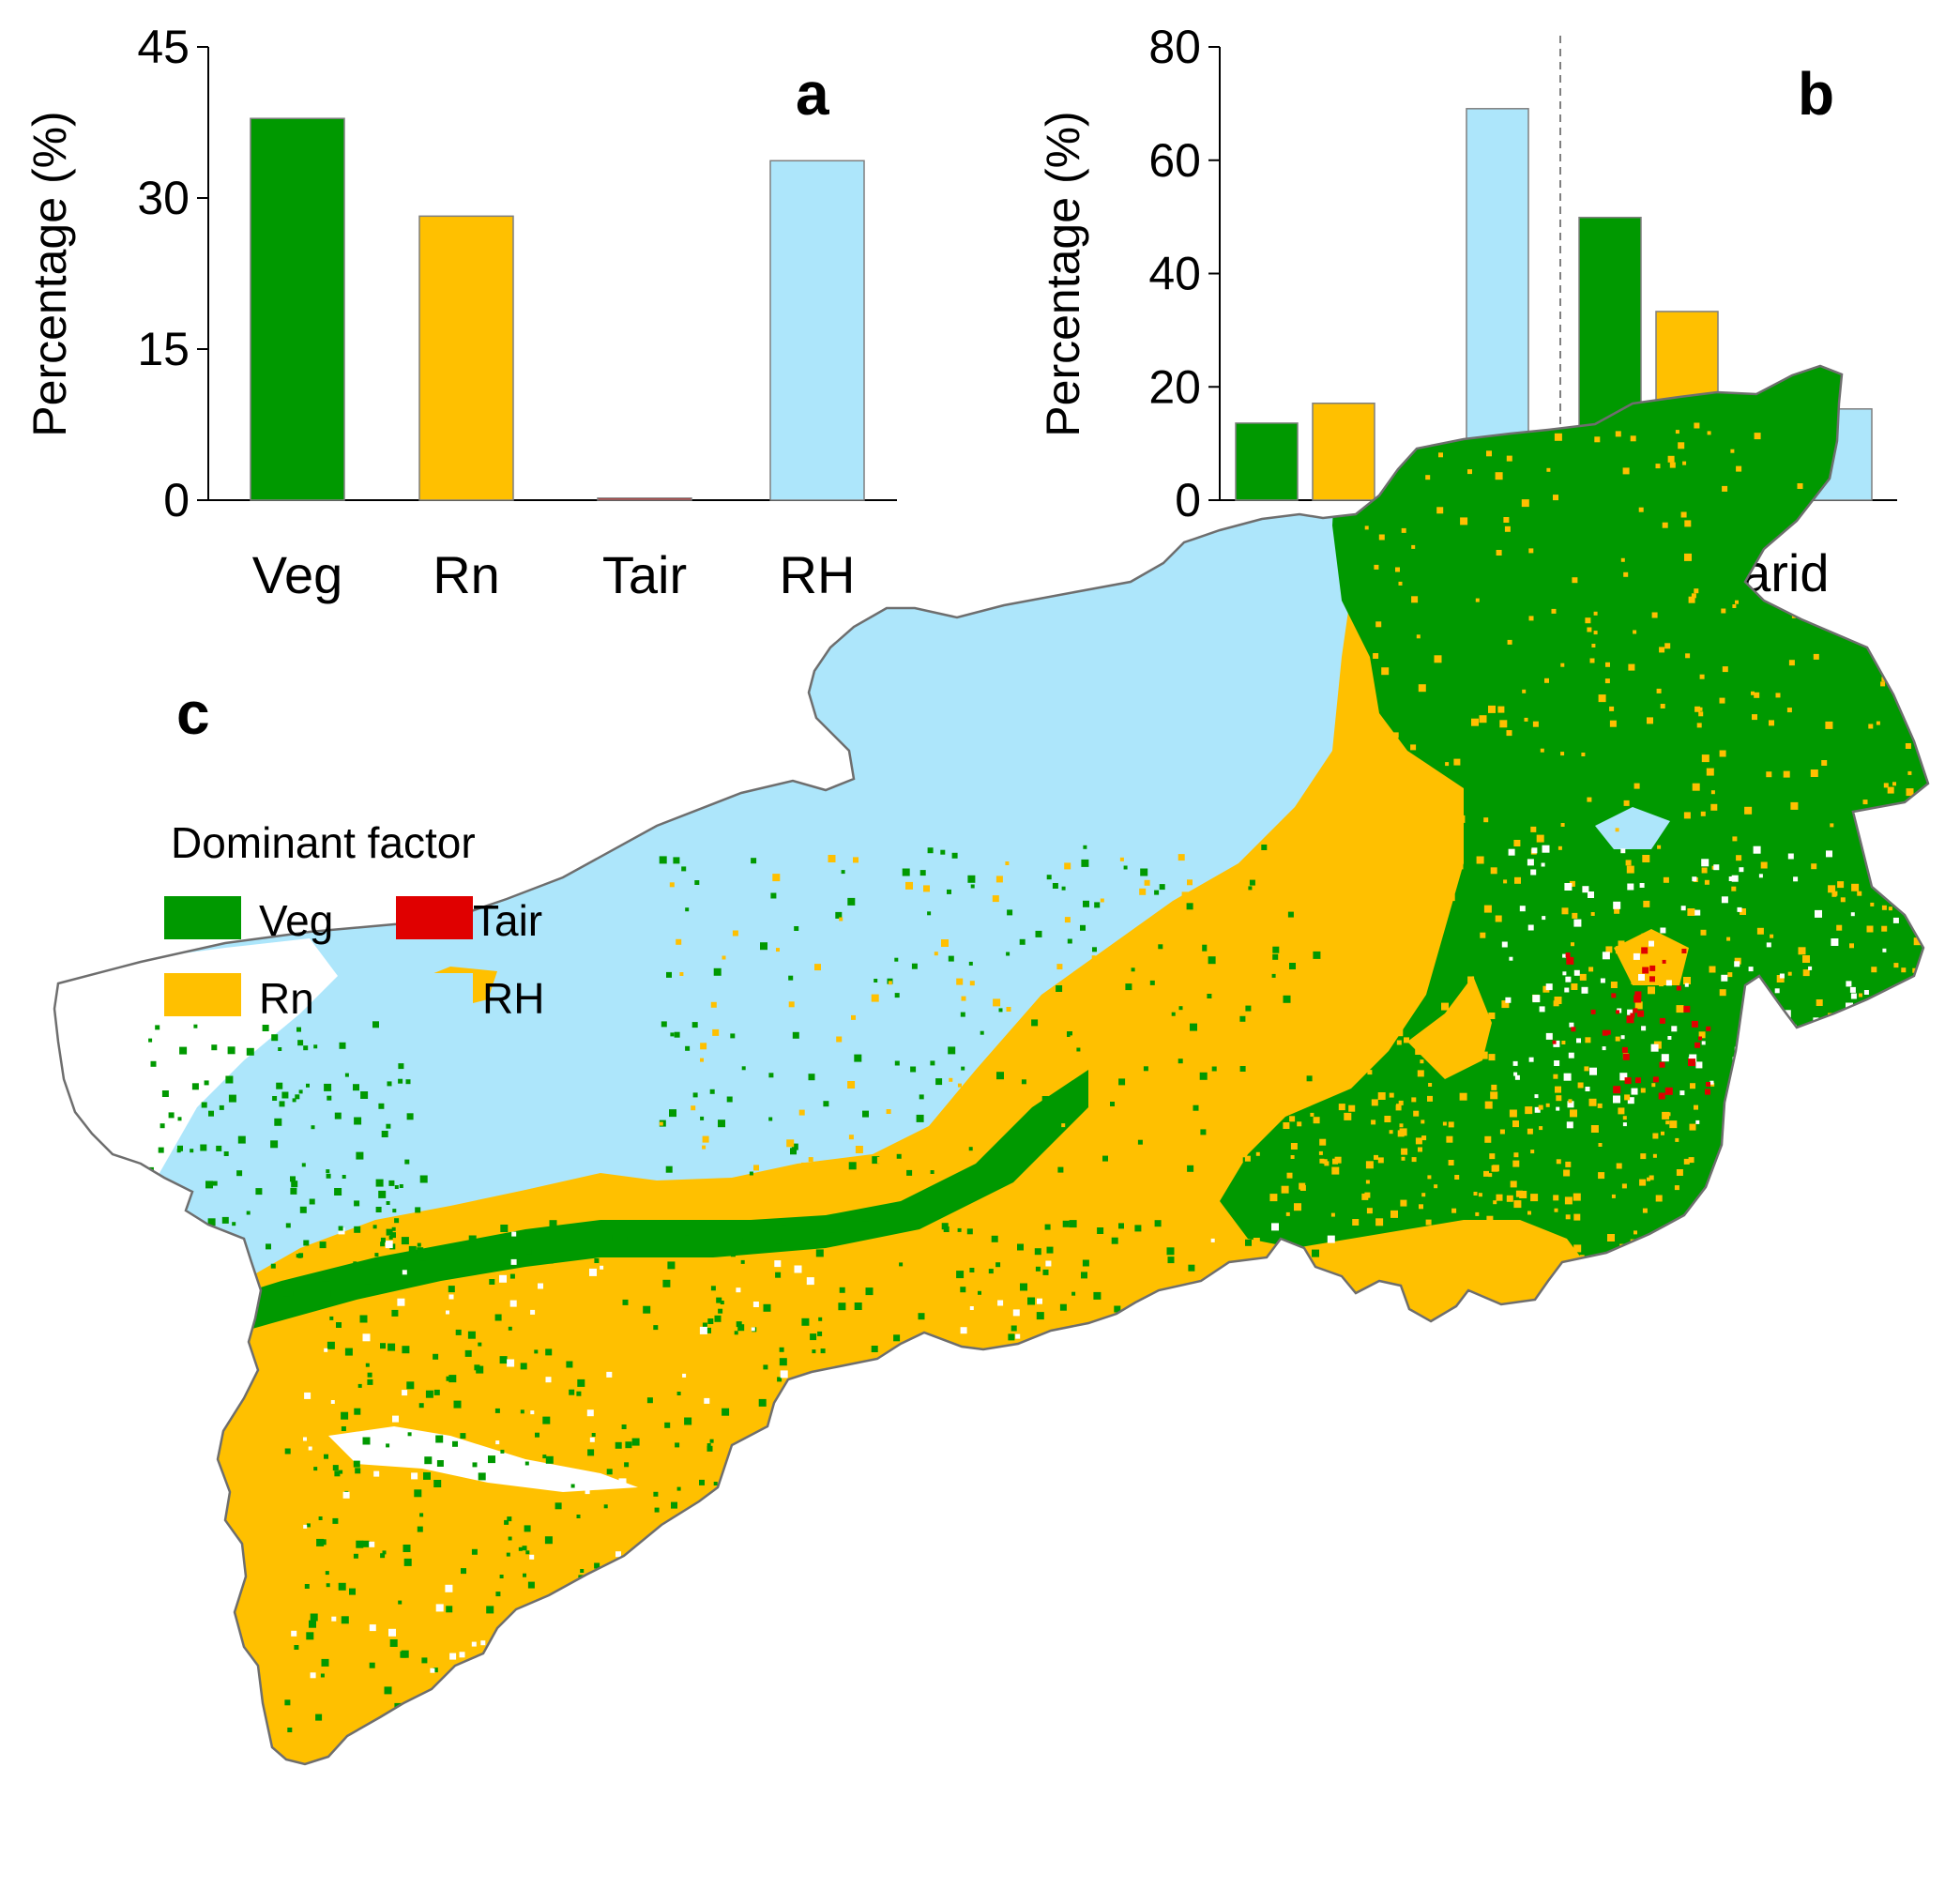 The image size is (1945, 1904). I want to click on legend-swatch-tair, so click(434, 917).